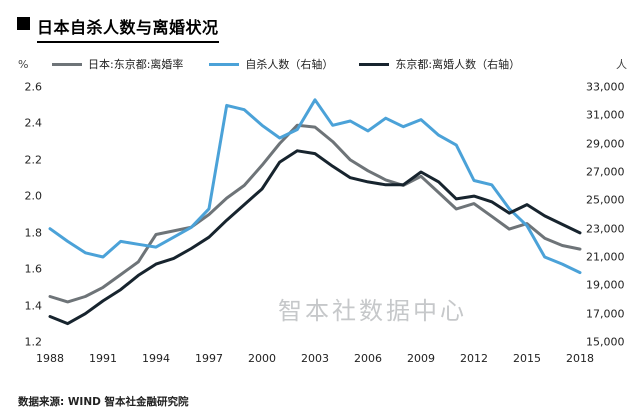 The image size is (640, 418). I want to click on legend-swatch-suicides, so click(224, 64).